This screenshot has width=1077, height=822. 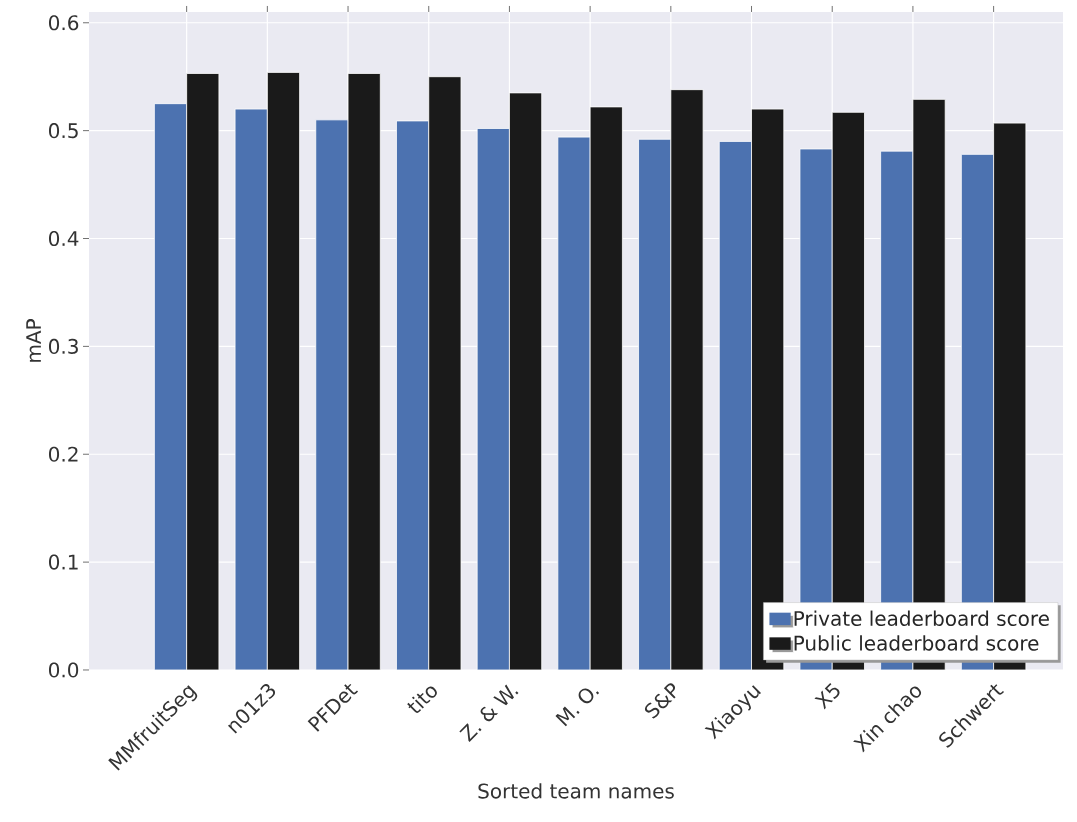 I want to click on x-tick-label: M. O., so click(x=577, y=707).